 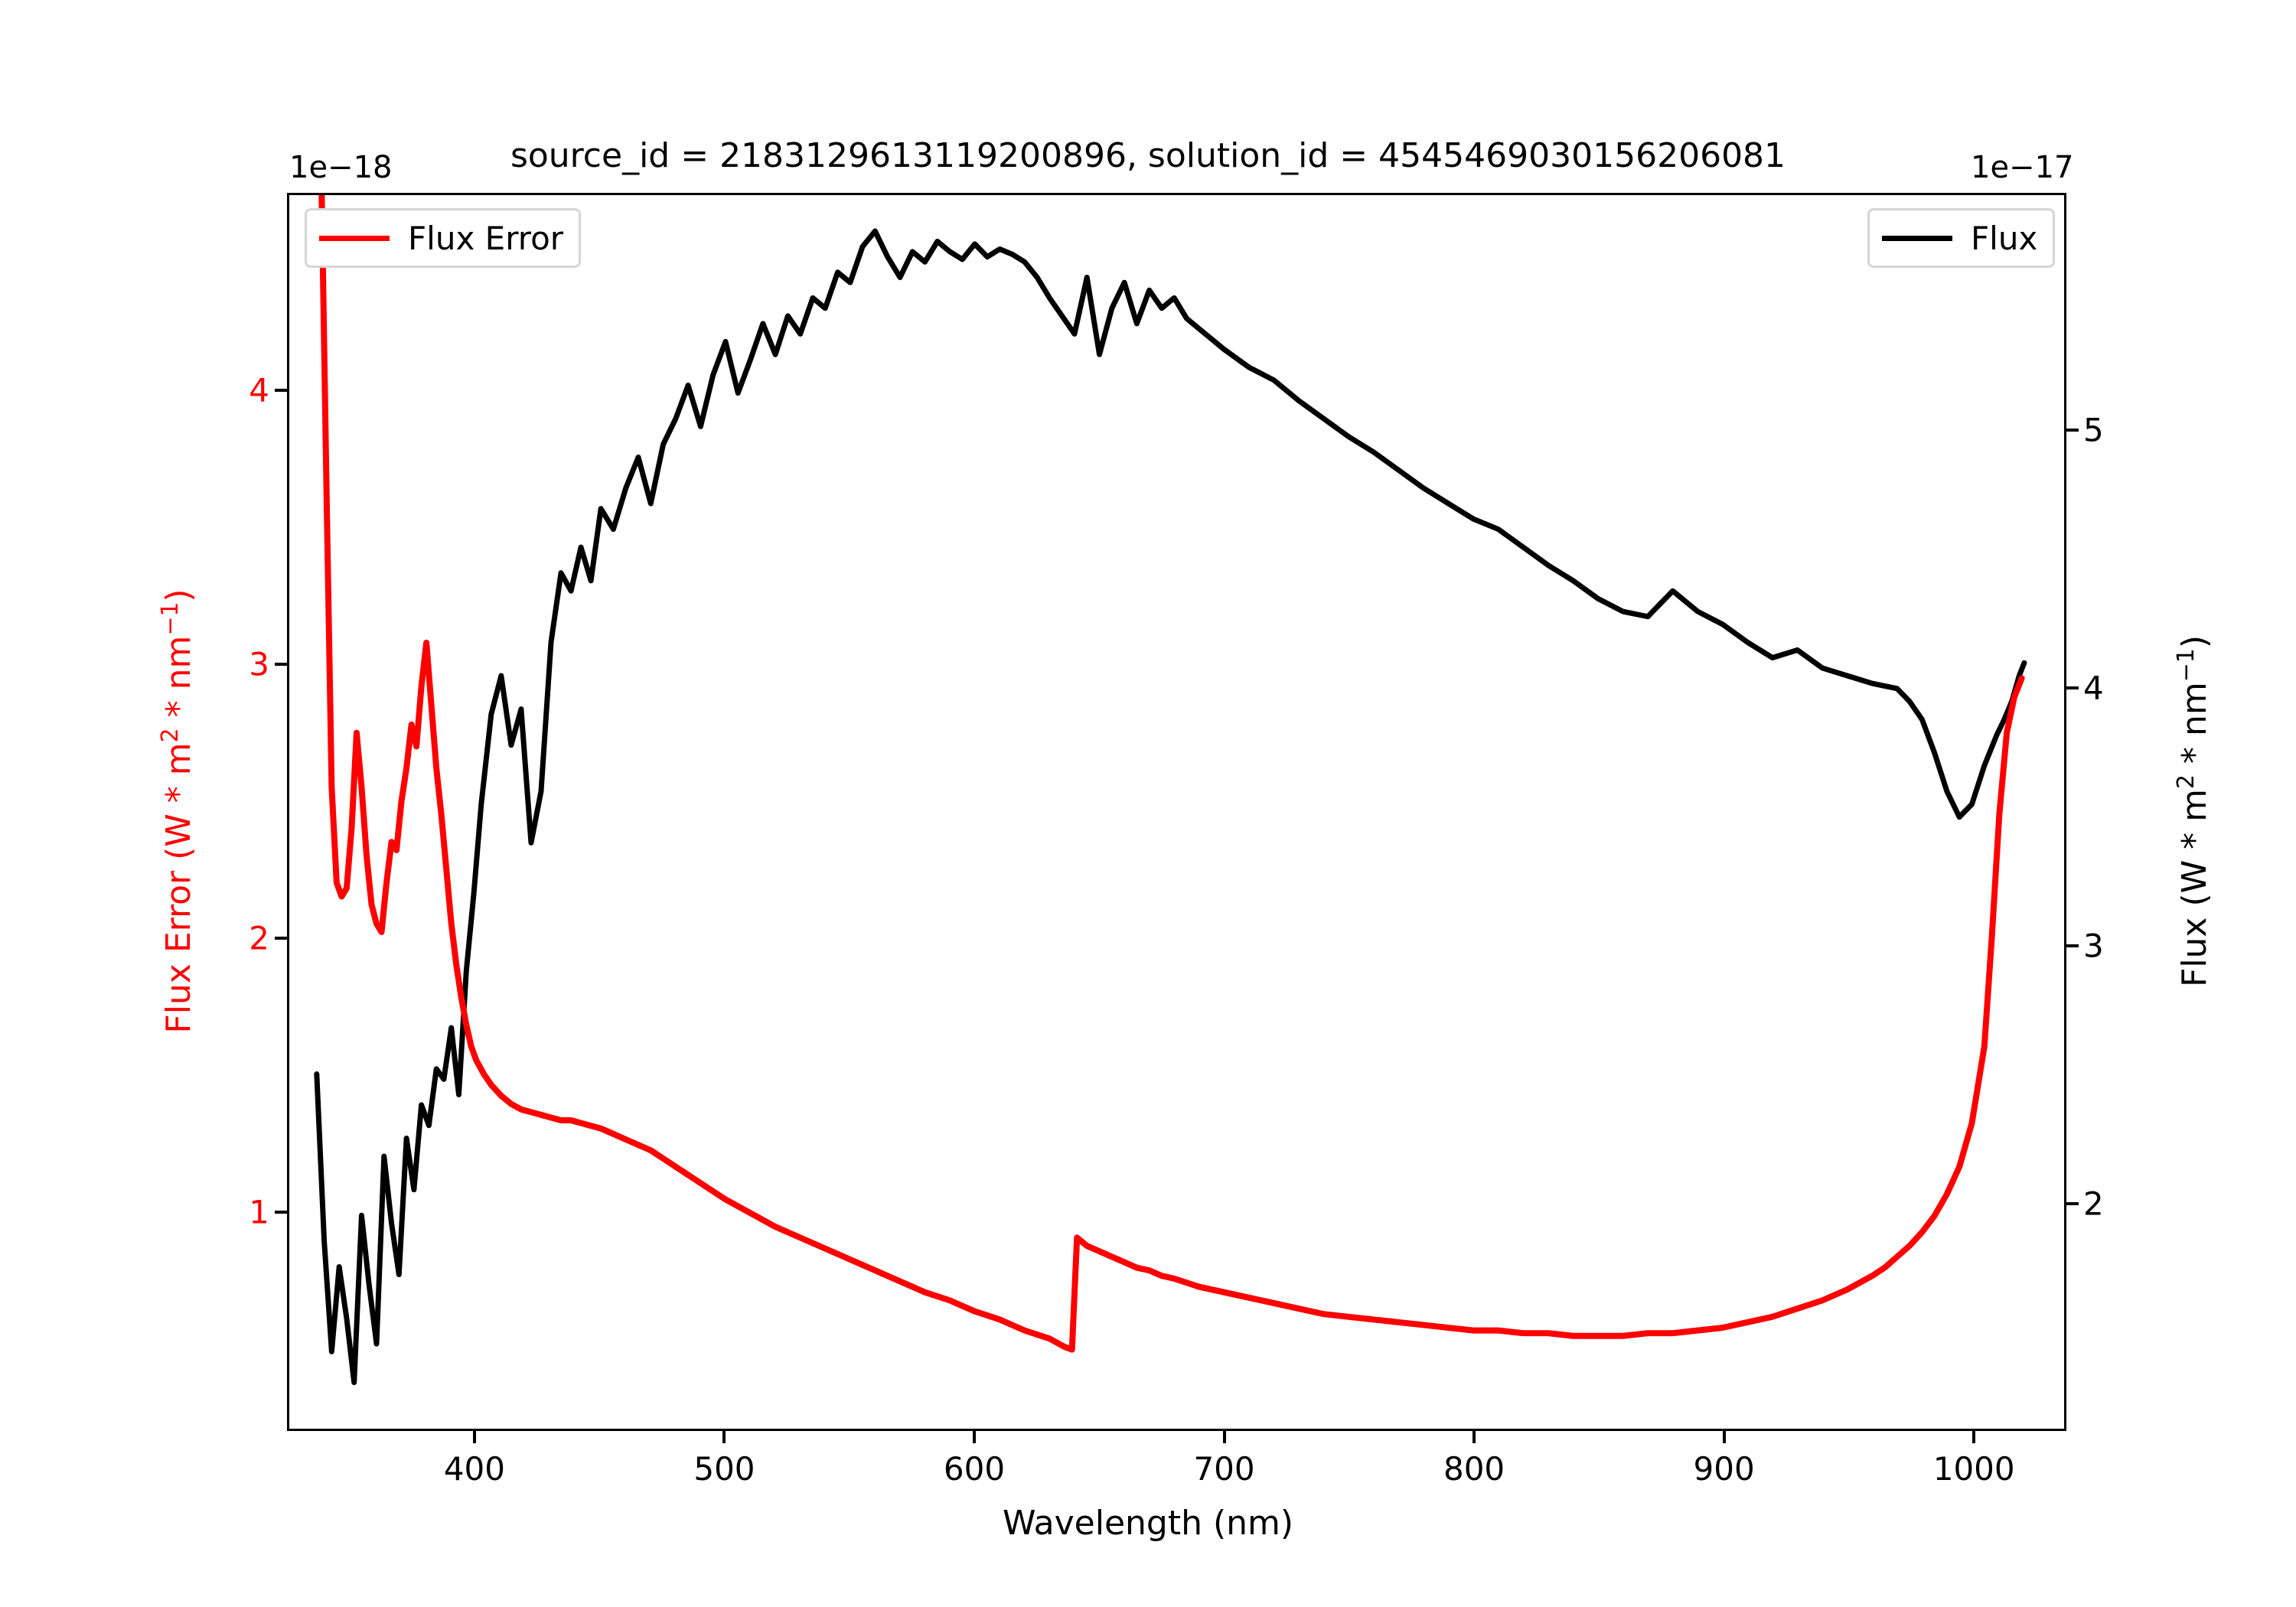 What do you see at coordinates (259, 664) in the screenshot?
I see `left-y-tick-3: 3` at bounding box center [259, 664].